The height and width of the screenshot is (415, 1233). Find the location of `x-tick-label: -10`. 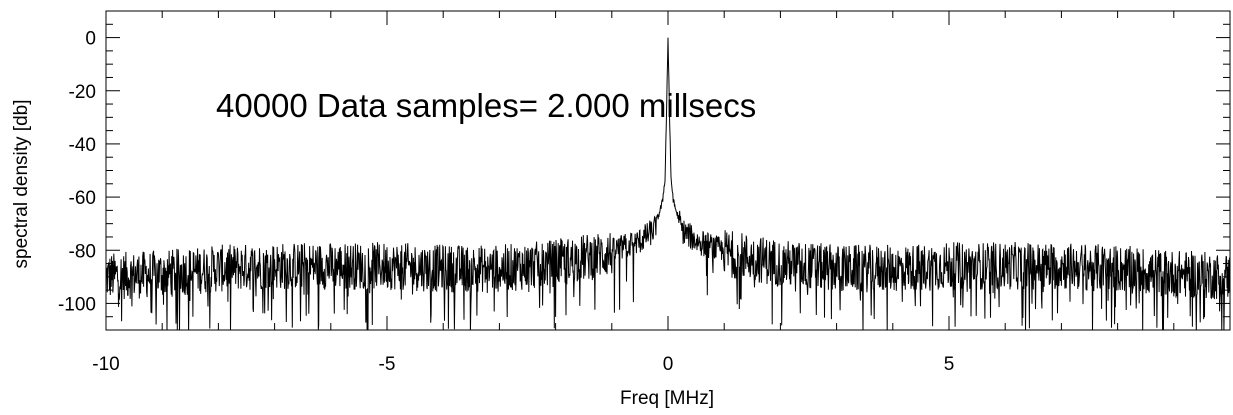

x-tick-label: -10 is located at coordinates (105, 364).